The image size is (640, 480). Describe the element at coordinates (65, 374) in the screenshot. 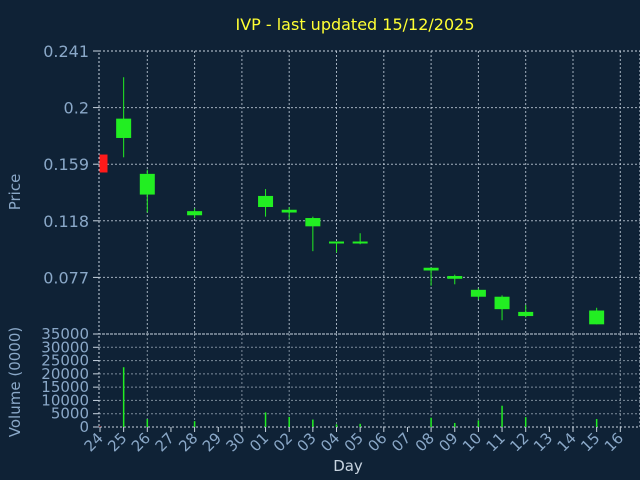

I see `volume-tick-label: 20000` at that location.